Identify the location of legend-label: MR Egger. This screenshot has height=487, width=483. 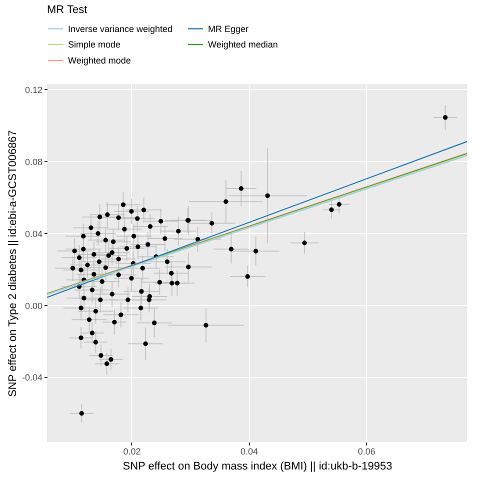
(228, 29).